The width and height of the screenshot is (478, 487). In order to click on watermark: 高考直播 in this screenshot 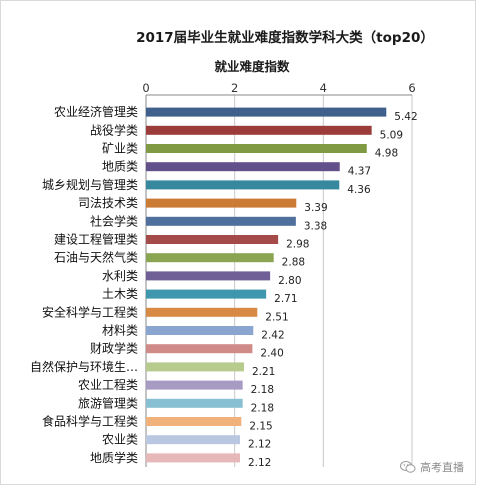, I will do `click(432, 467)`.